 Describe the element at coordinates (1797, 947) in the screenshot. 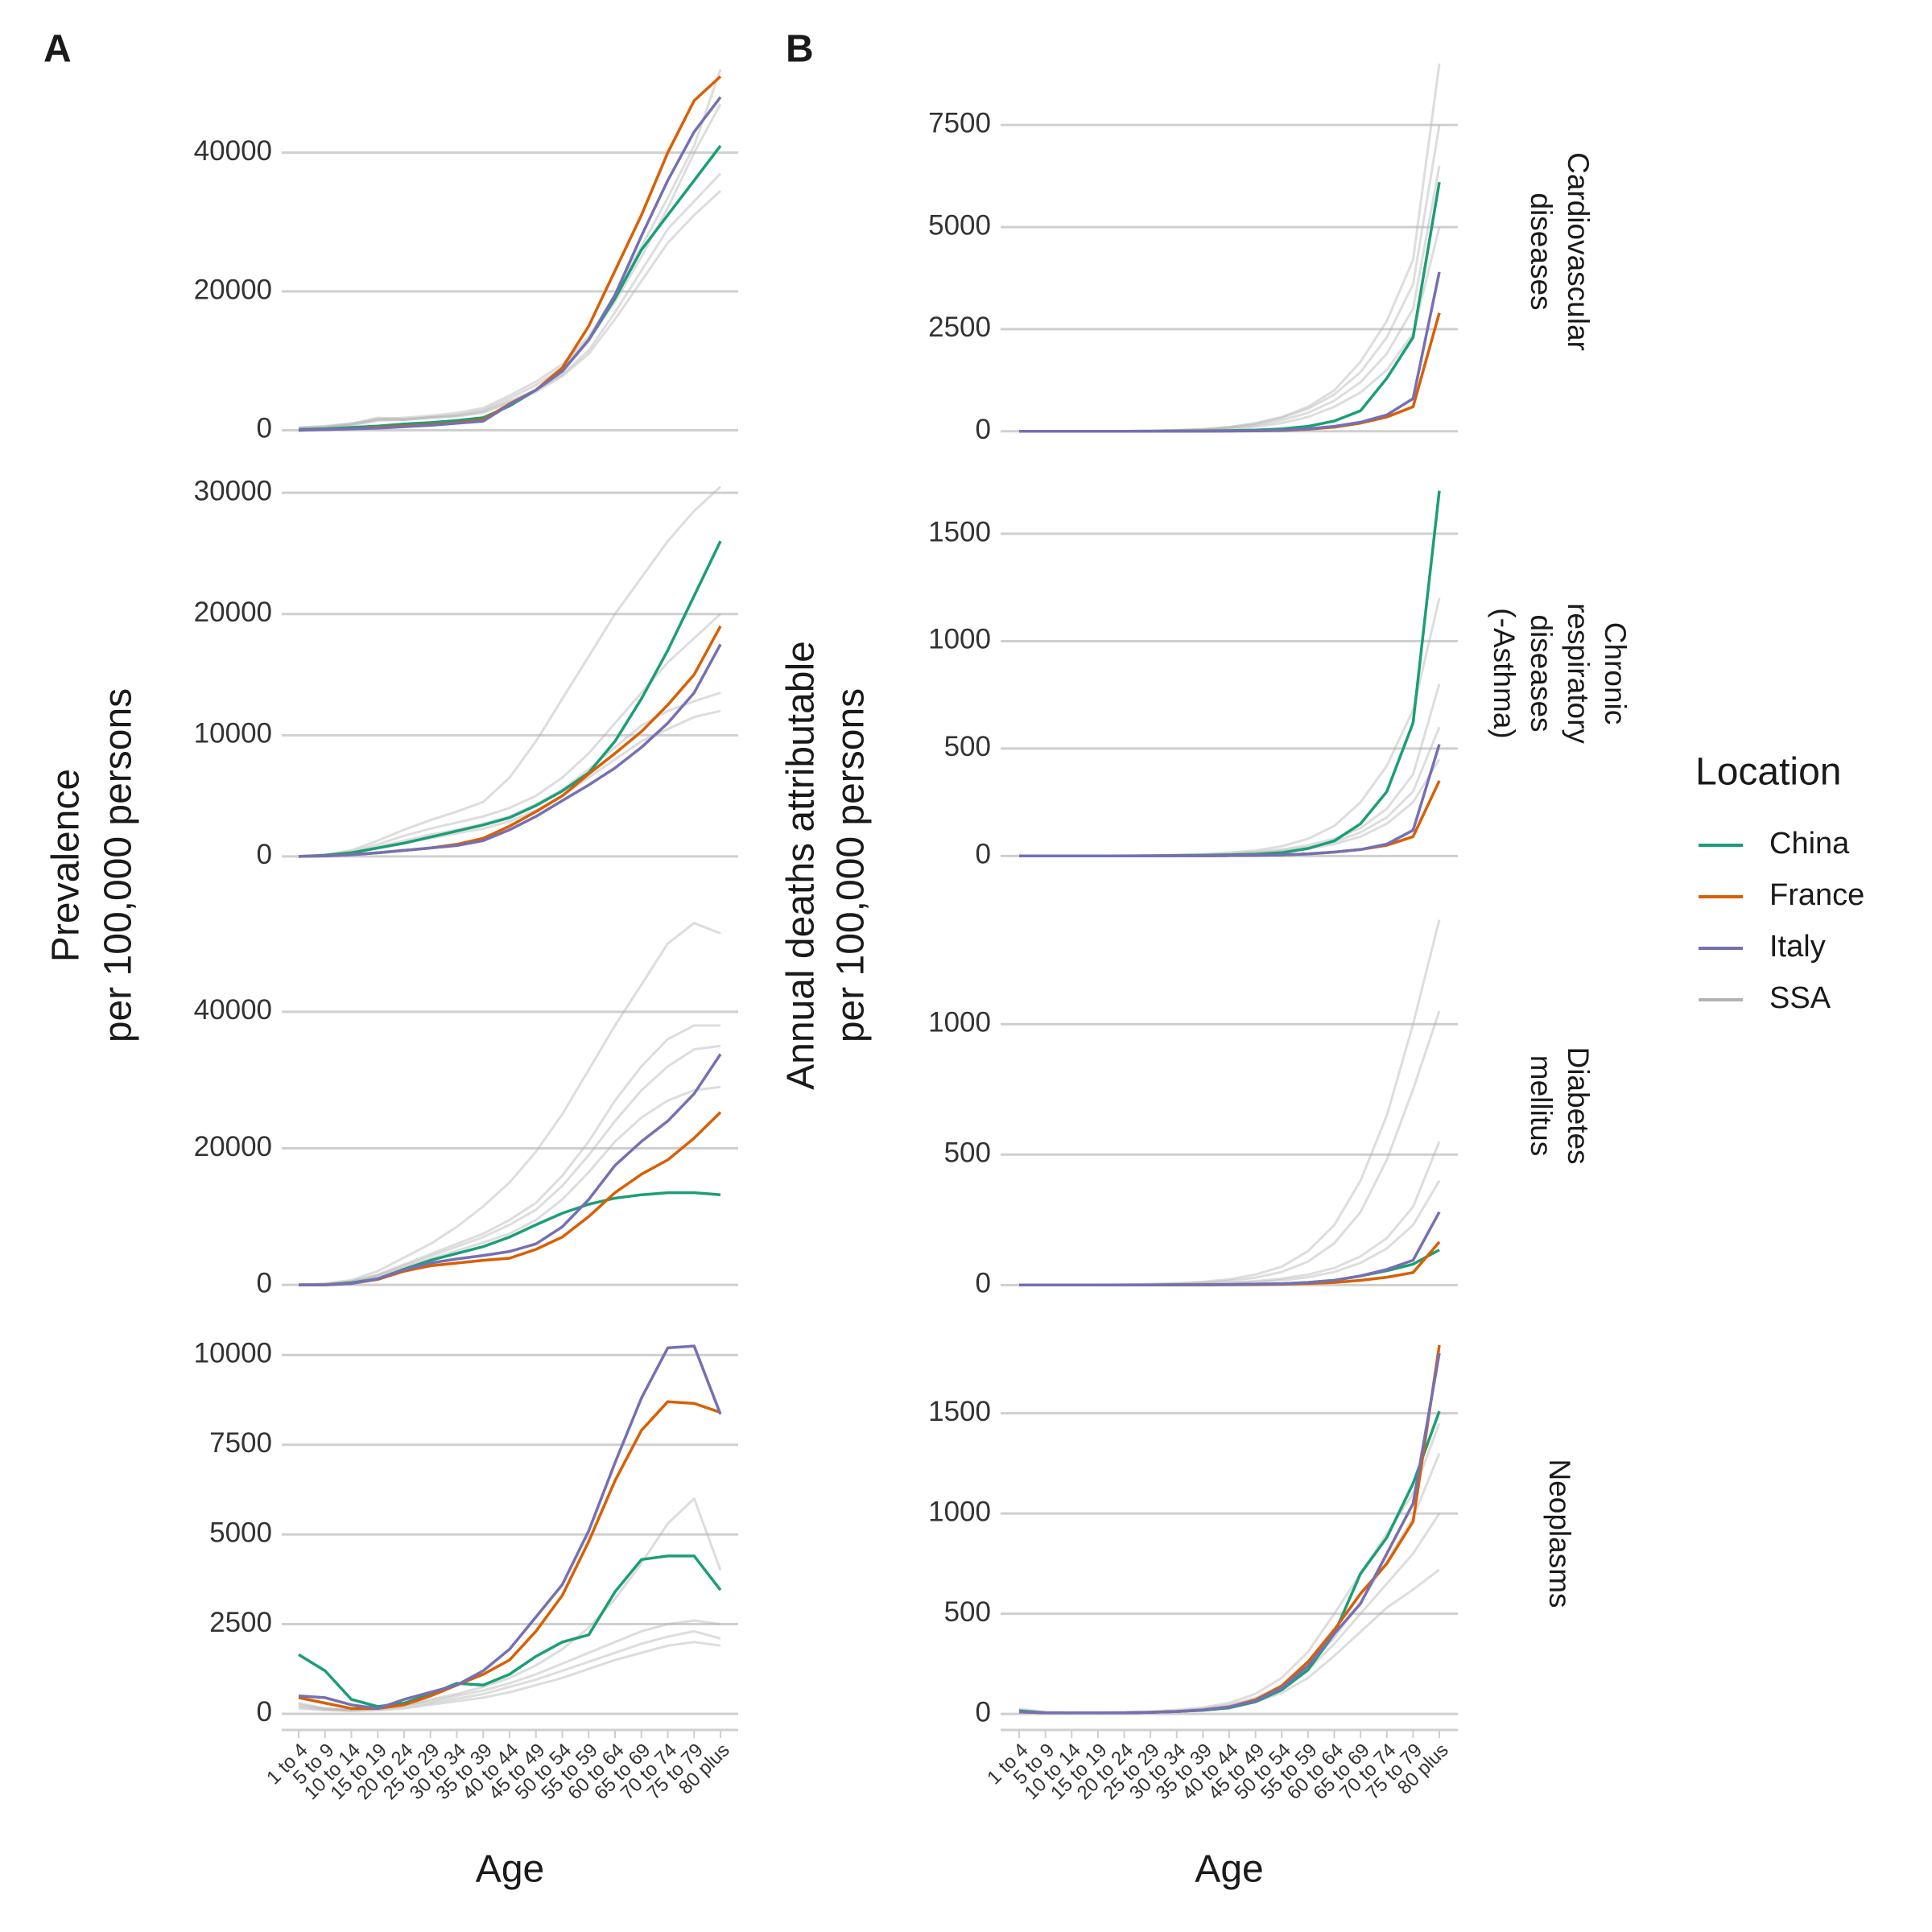

I see `legend-label: Italy` at that location.